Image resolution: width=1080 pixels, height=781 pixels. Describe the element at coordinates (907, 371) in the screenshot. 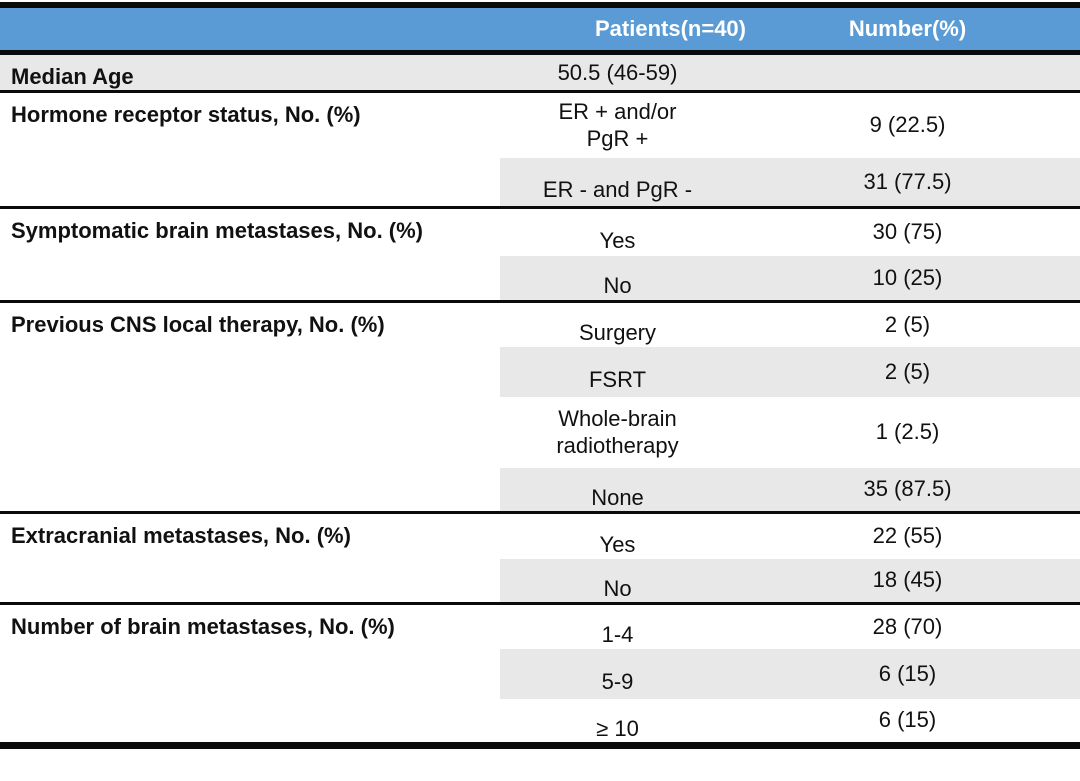

I see `number-cns-fsrt: 2 (5)` at that location.